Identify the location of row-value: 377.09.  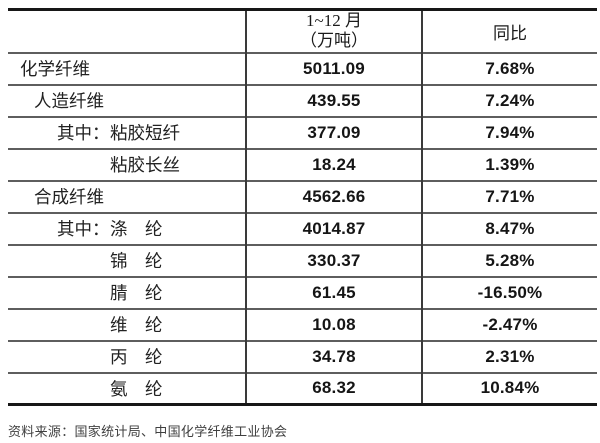
(333, 132).